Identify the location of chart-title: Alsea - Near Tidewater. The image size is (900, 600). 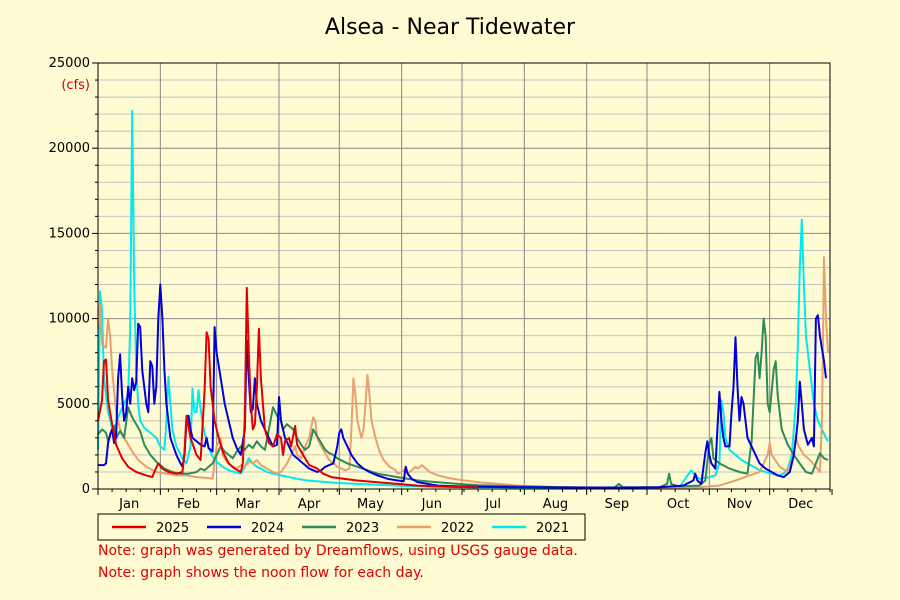
(450, 27).